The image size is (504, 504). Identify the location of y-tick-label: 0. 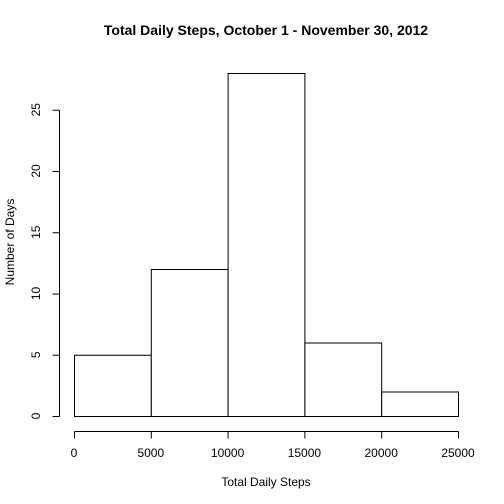
(36, 415).